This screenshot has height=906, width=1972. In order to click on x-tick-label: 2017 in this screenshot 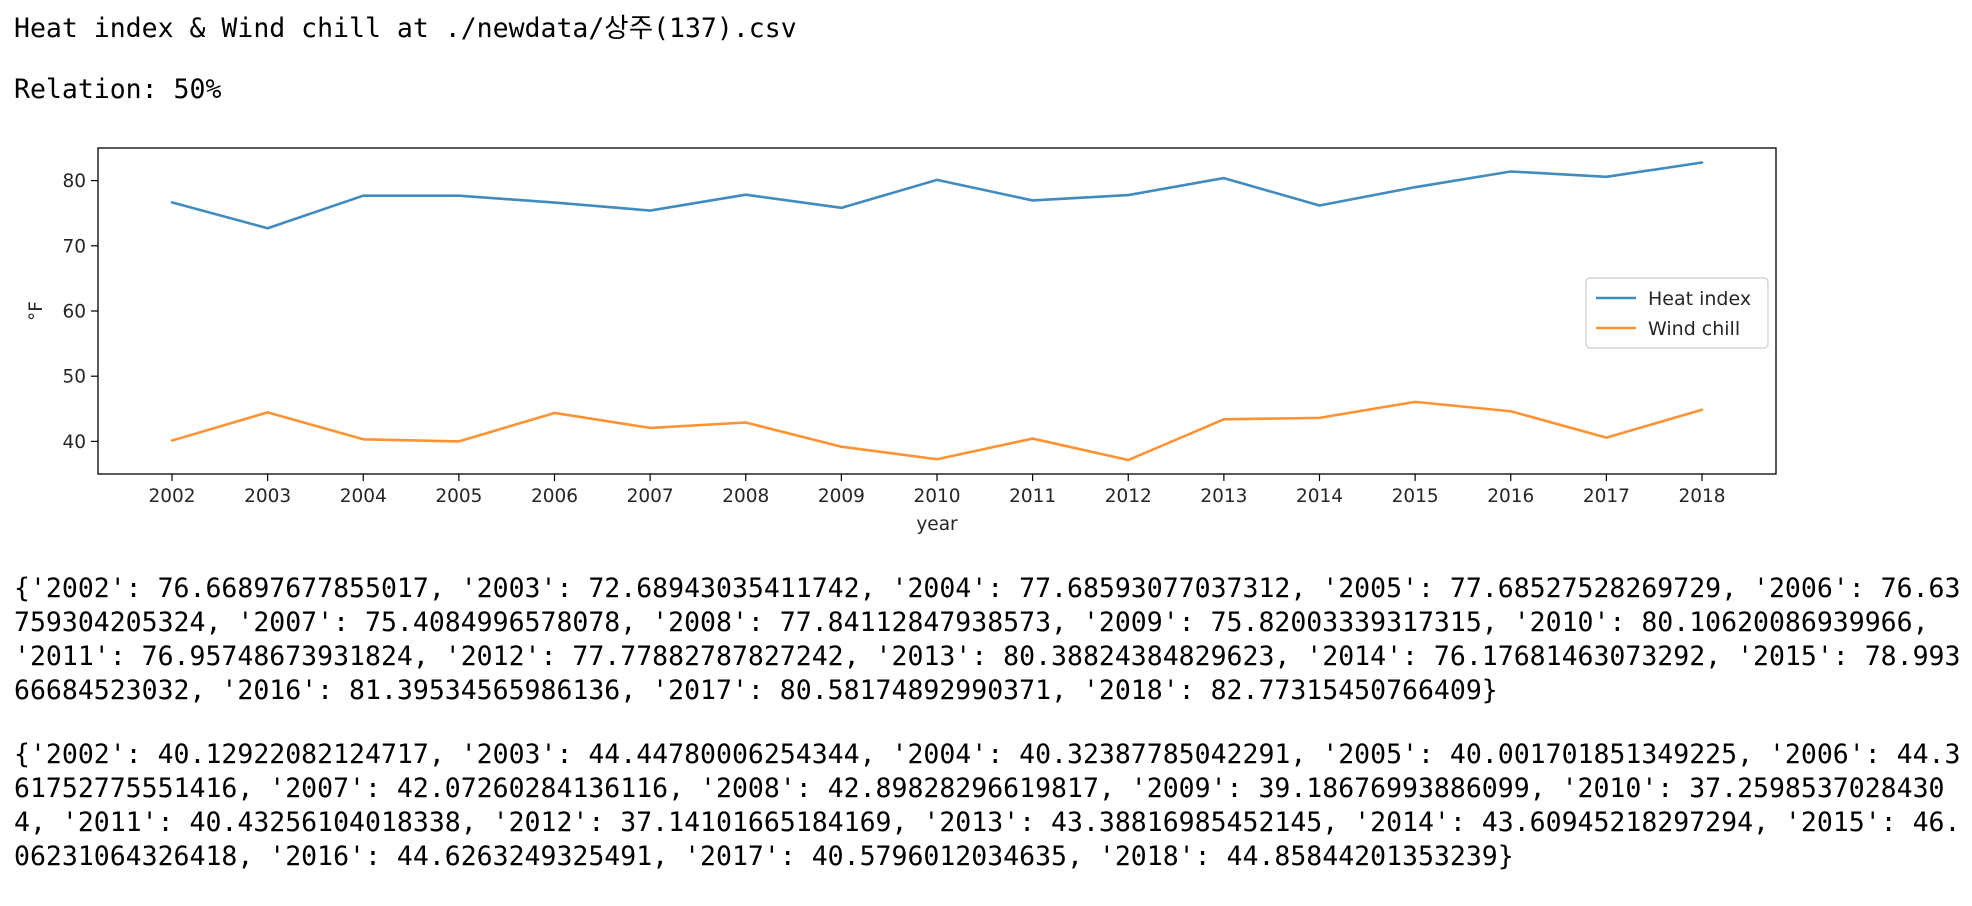, I will do `click(1606, 496)`.